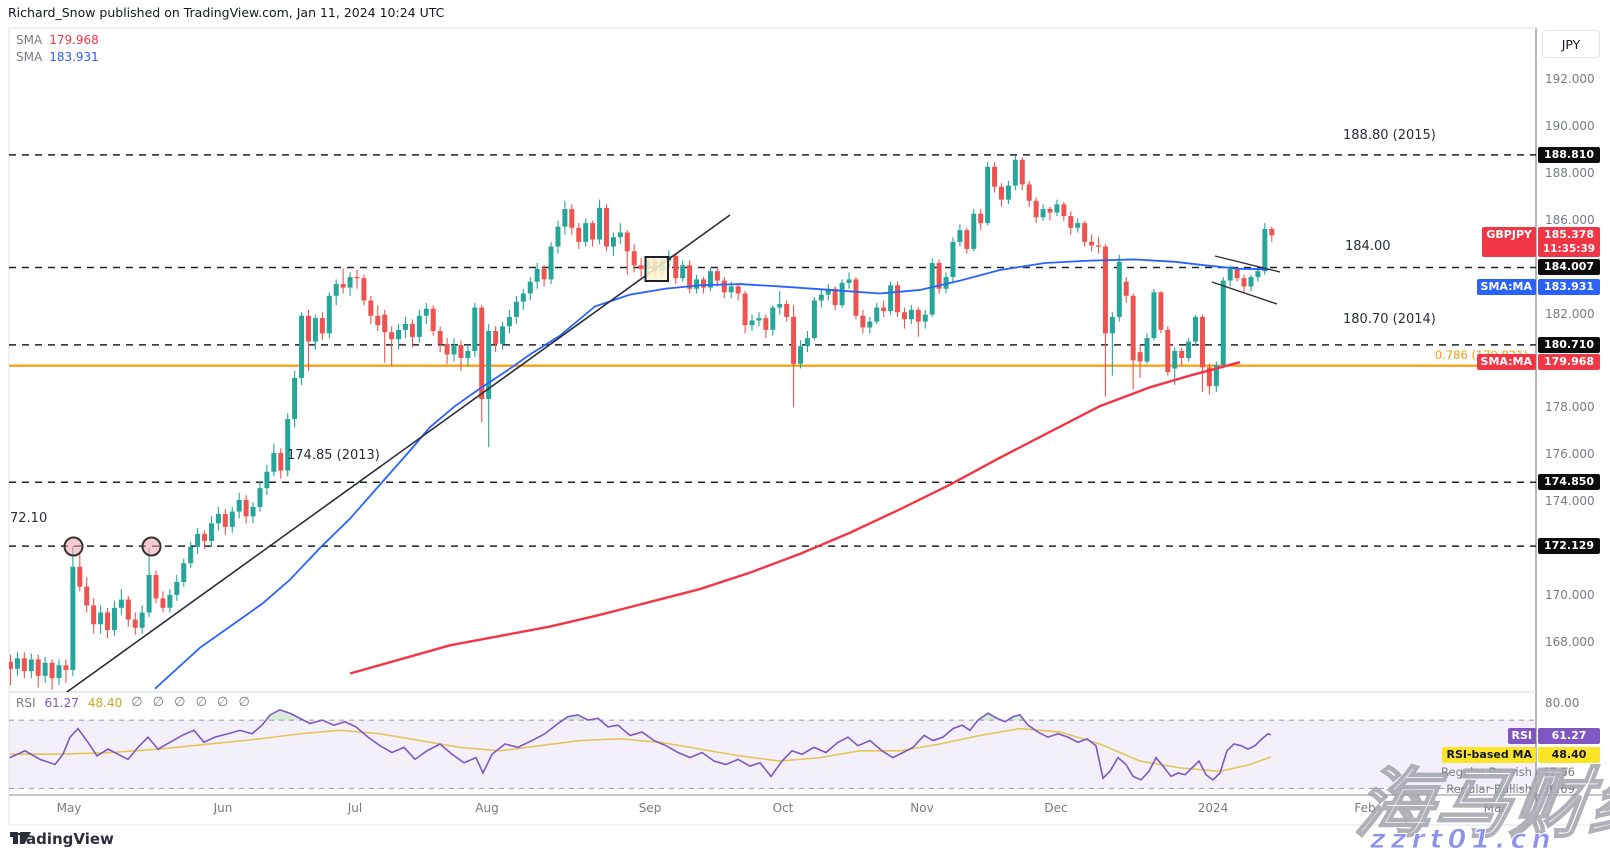  What do you see at coordinates (29, 57) in the screenshot?
I see `sma-slow-label: SMA` at bounding box center [29, 57].